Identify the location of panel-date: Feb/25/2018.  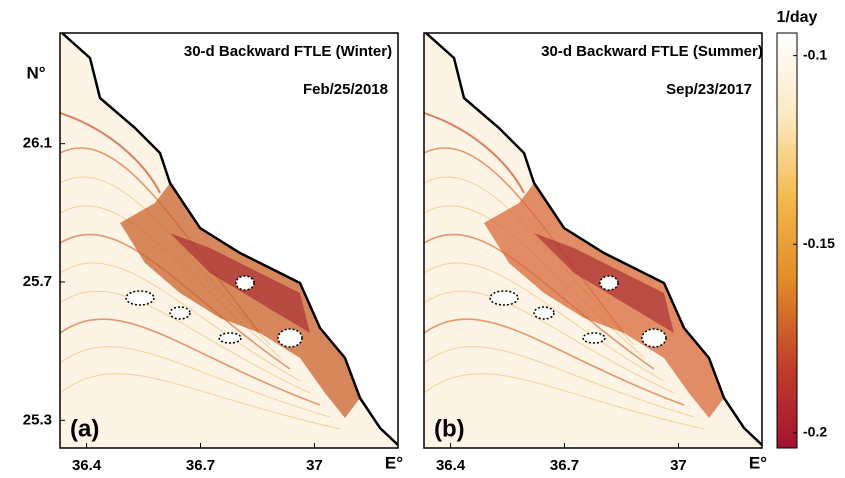
(345, 89).